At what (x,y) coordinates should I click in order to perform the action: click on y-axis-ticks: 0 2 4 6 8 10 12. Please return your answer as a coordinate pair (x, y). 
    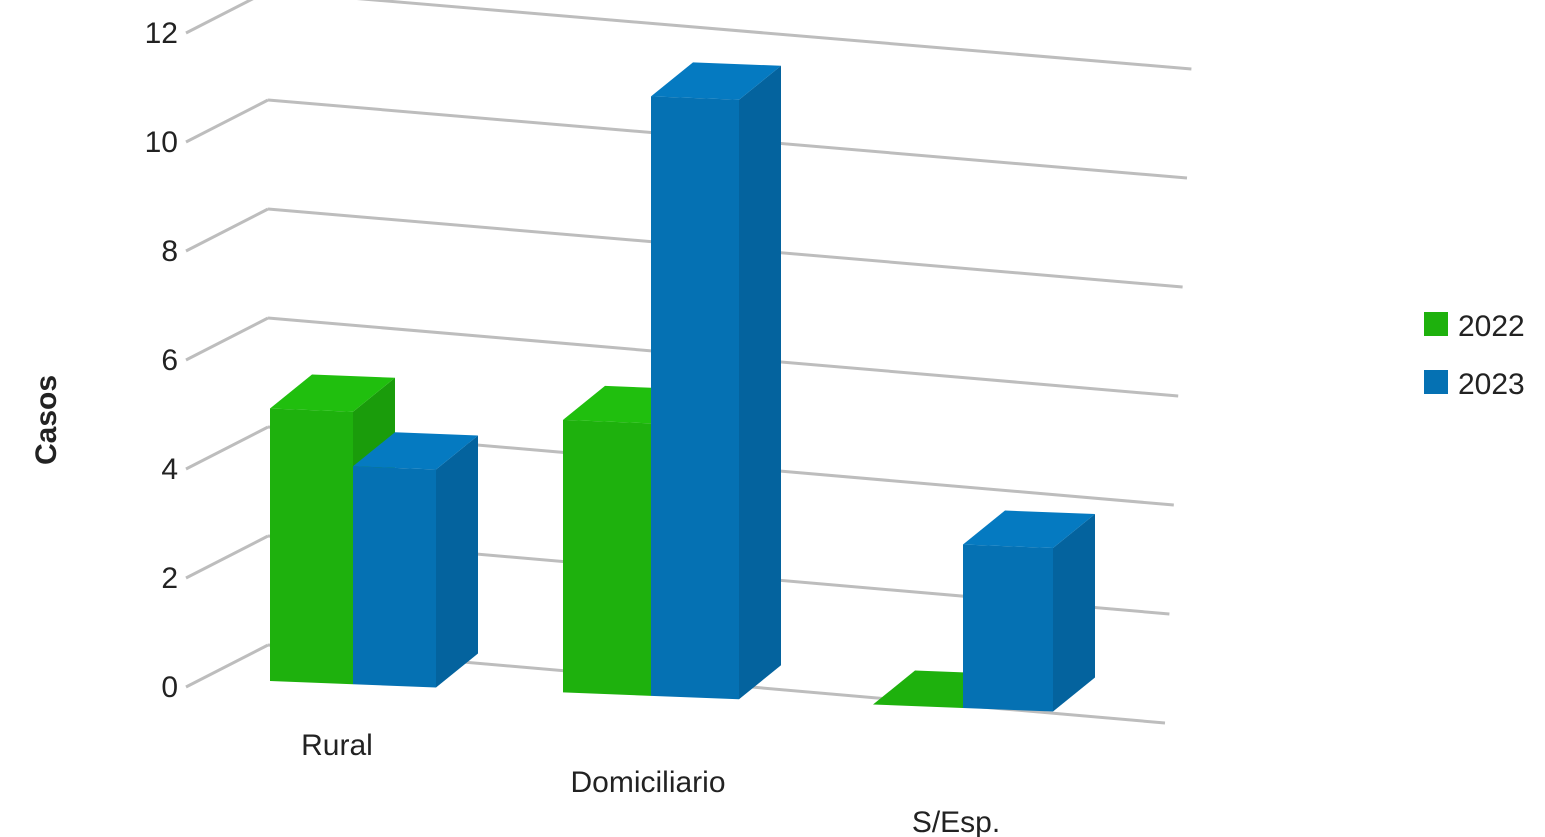
    Looking at the image, I should click on (161, 360).